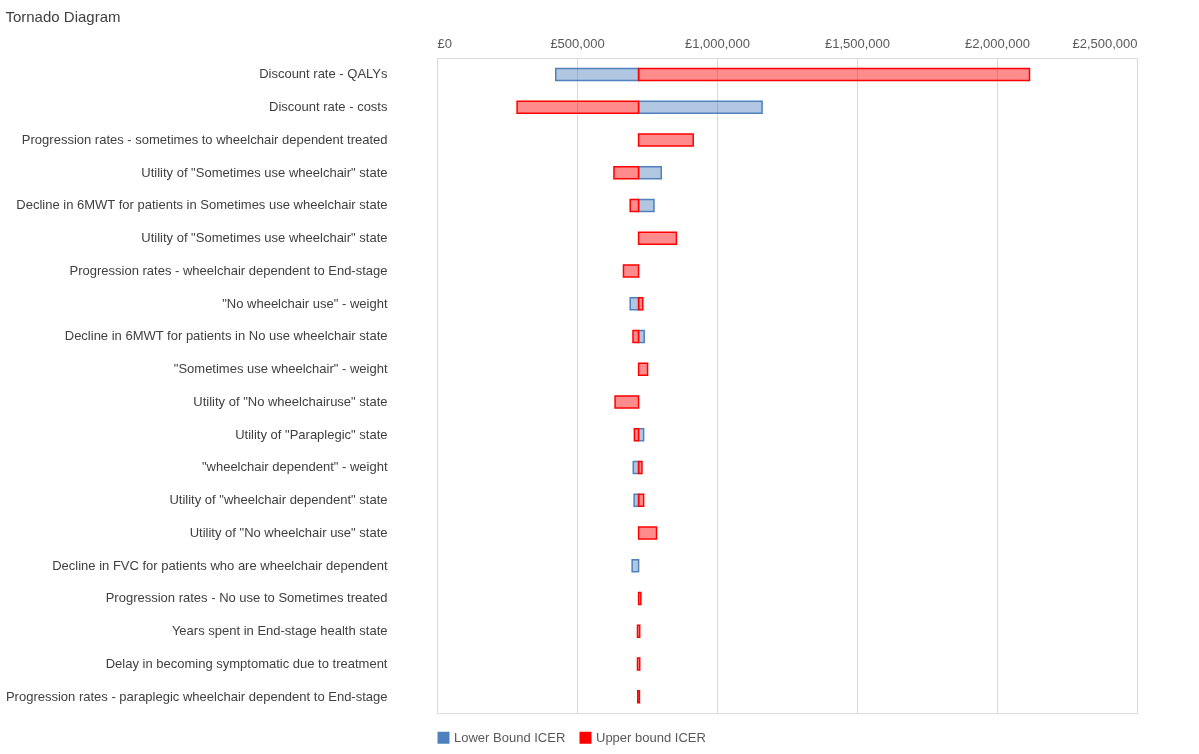 This screenshot has height=754, width=1199. What do you see at coordinates (202, 205) in the screenshot?
I see `y-tick-label: Decline in 6MWT for patients in Sometimes use wheelchair state` at bounding box center [202, 205].